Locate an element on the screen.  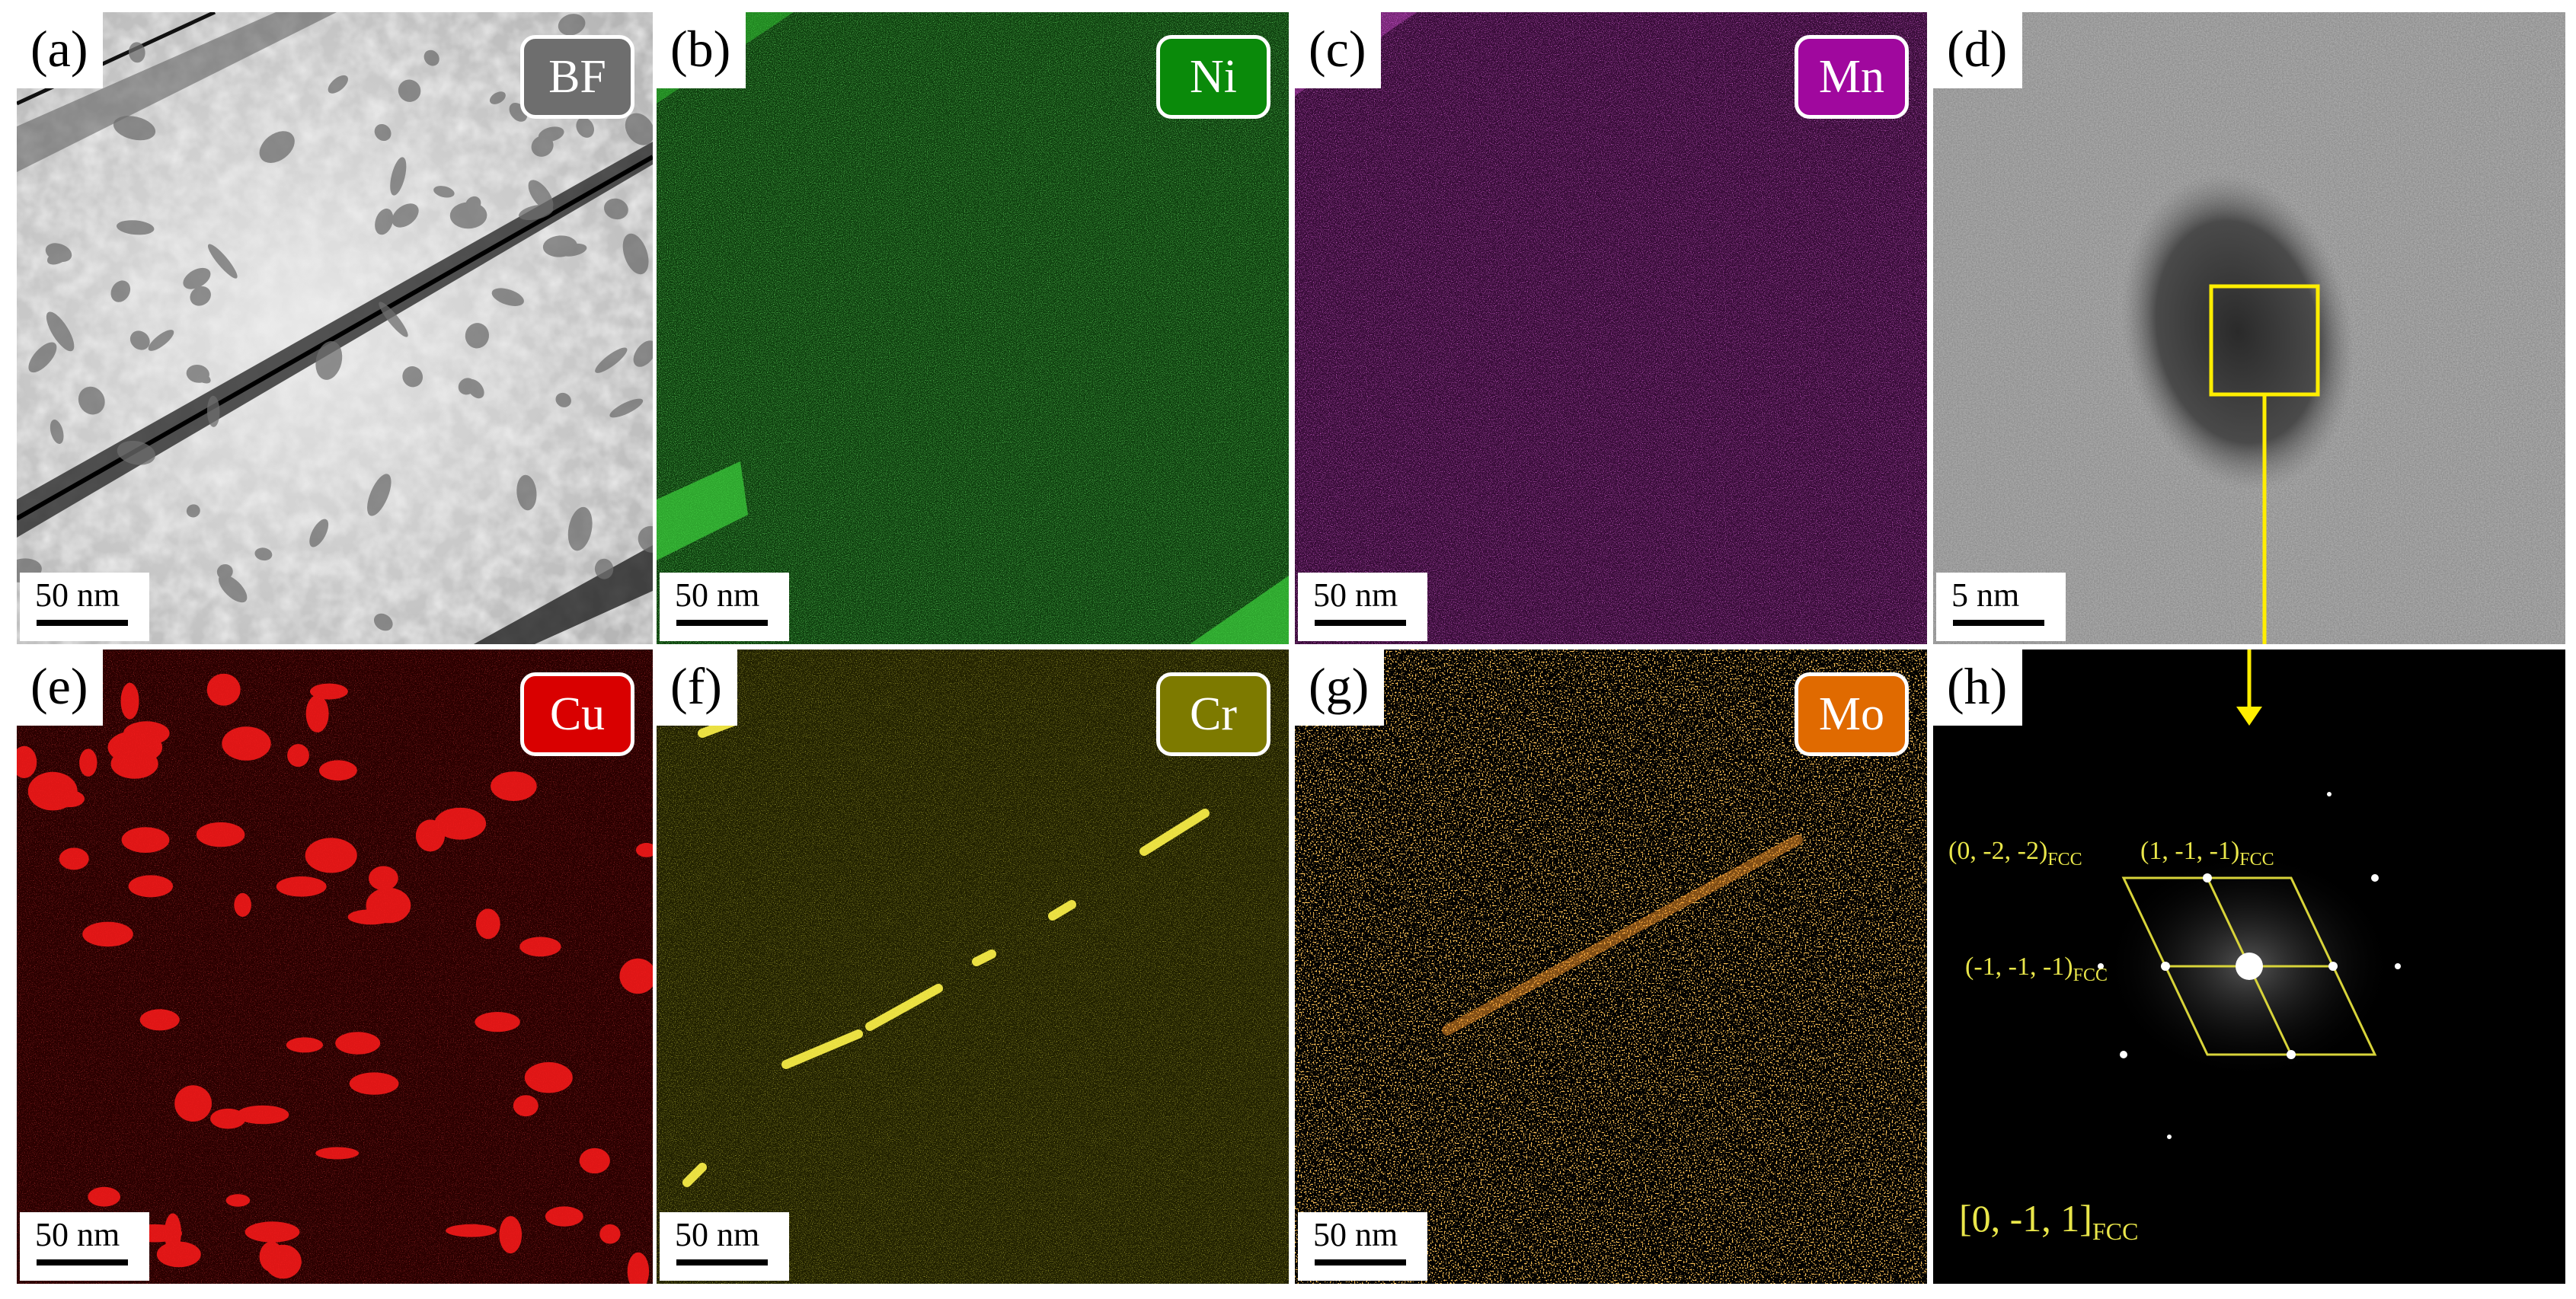
panel-f: (f) Cr 50 nm is located at coordinates (973, 967).